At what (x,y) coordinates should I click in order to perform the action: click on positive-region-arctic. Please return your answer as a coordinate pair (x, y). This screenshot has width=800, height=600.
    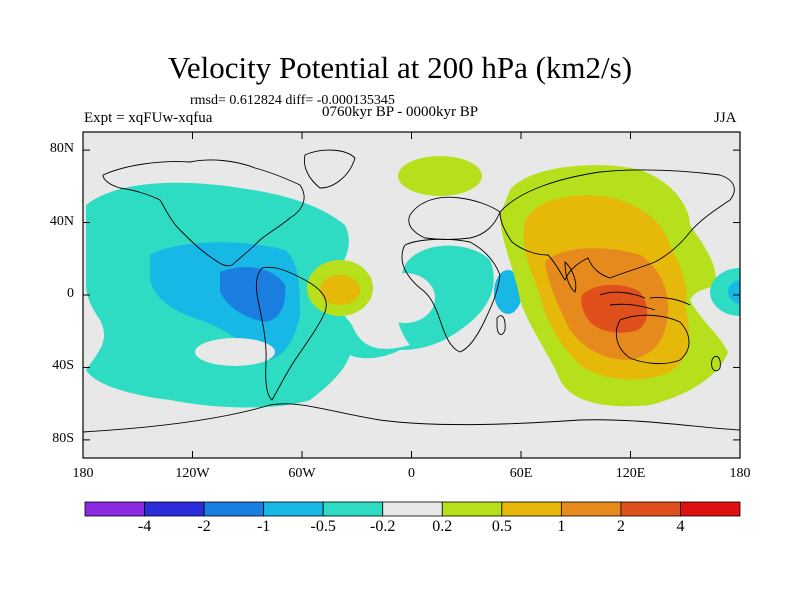
    Looking at the image, I should click on (440, 176).